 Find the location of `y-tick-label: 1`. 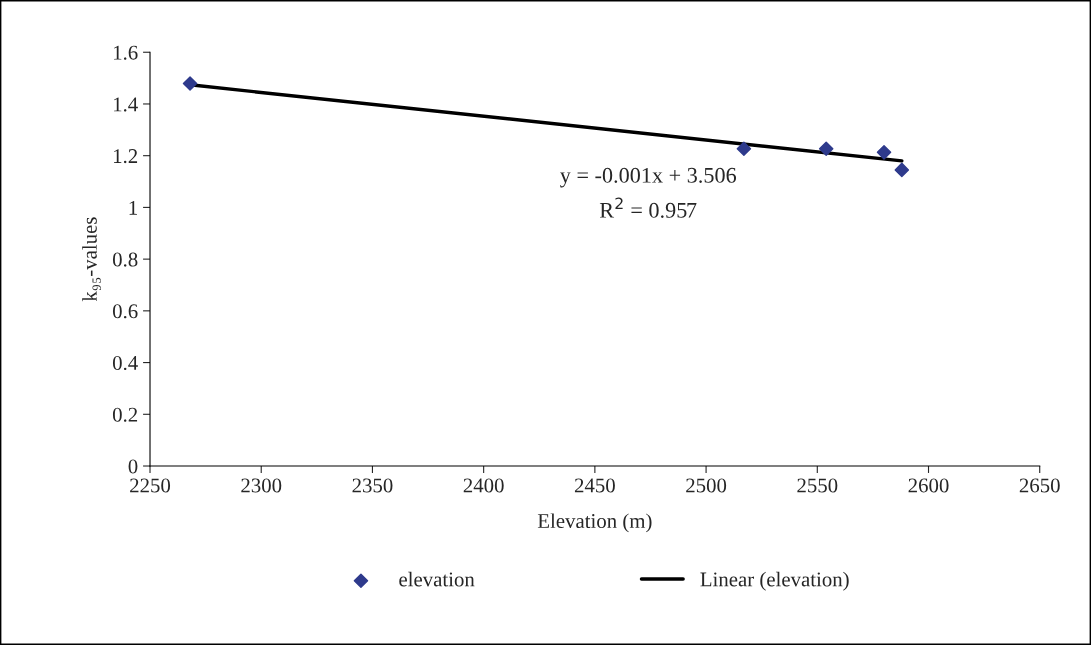

y-tick-label: 1 is located at coordinates (133, 207).